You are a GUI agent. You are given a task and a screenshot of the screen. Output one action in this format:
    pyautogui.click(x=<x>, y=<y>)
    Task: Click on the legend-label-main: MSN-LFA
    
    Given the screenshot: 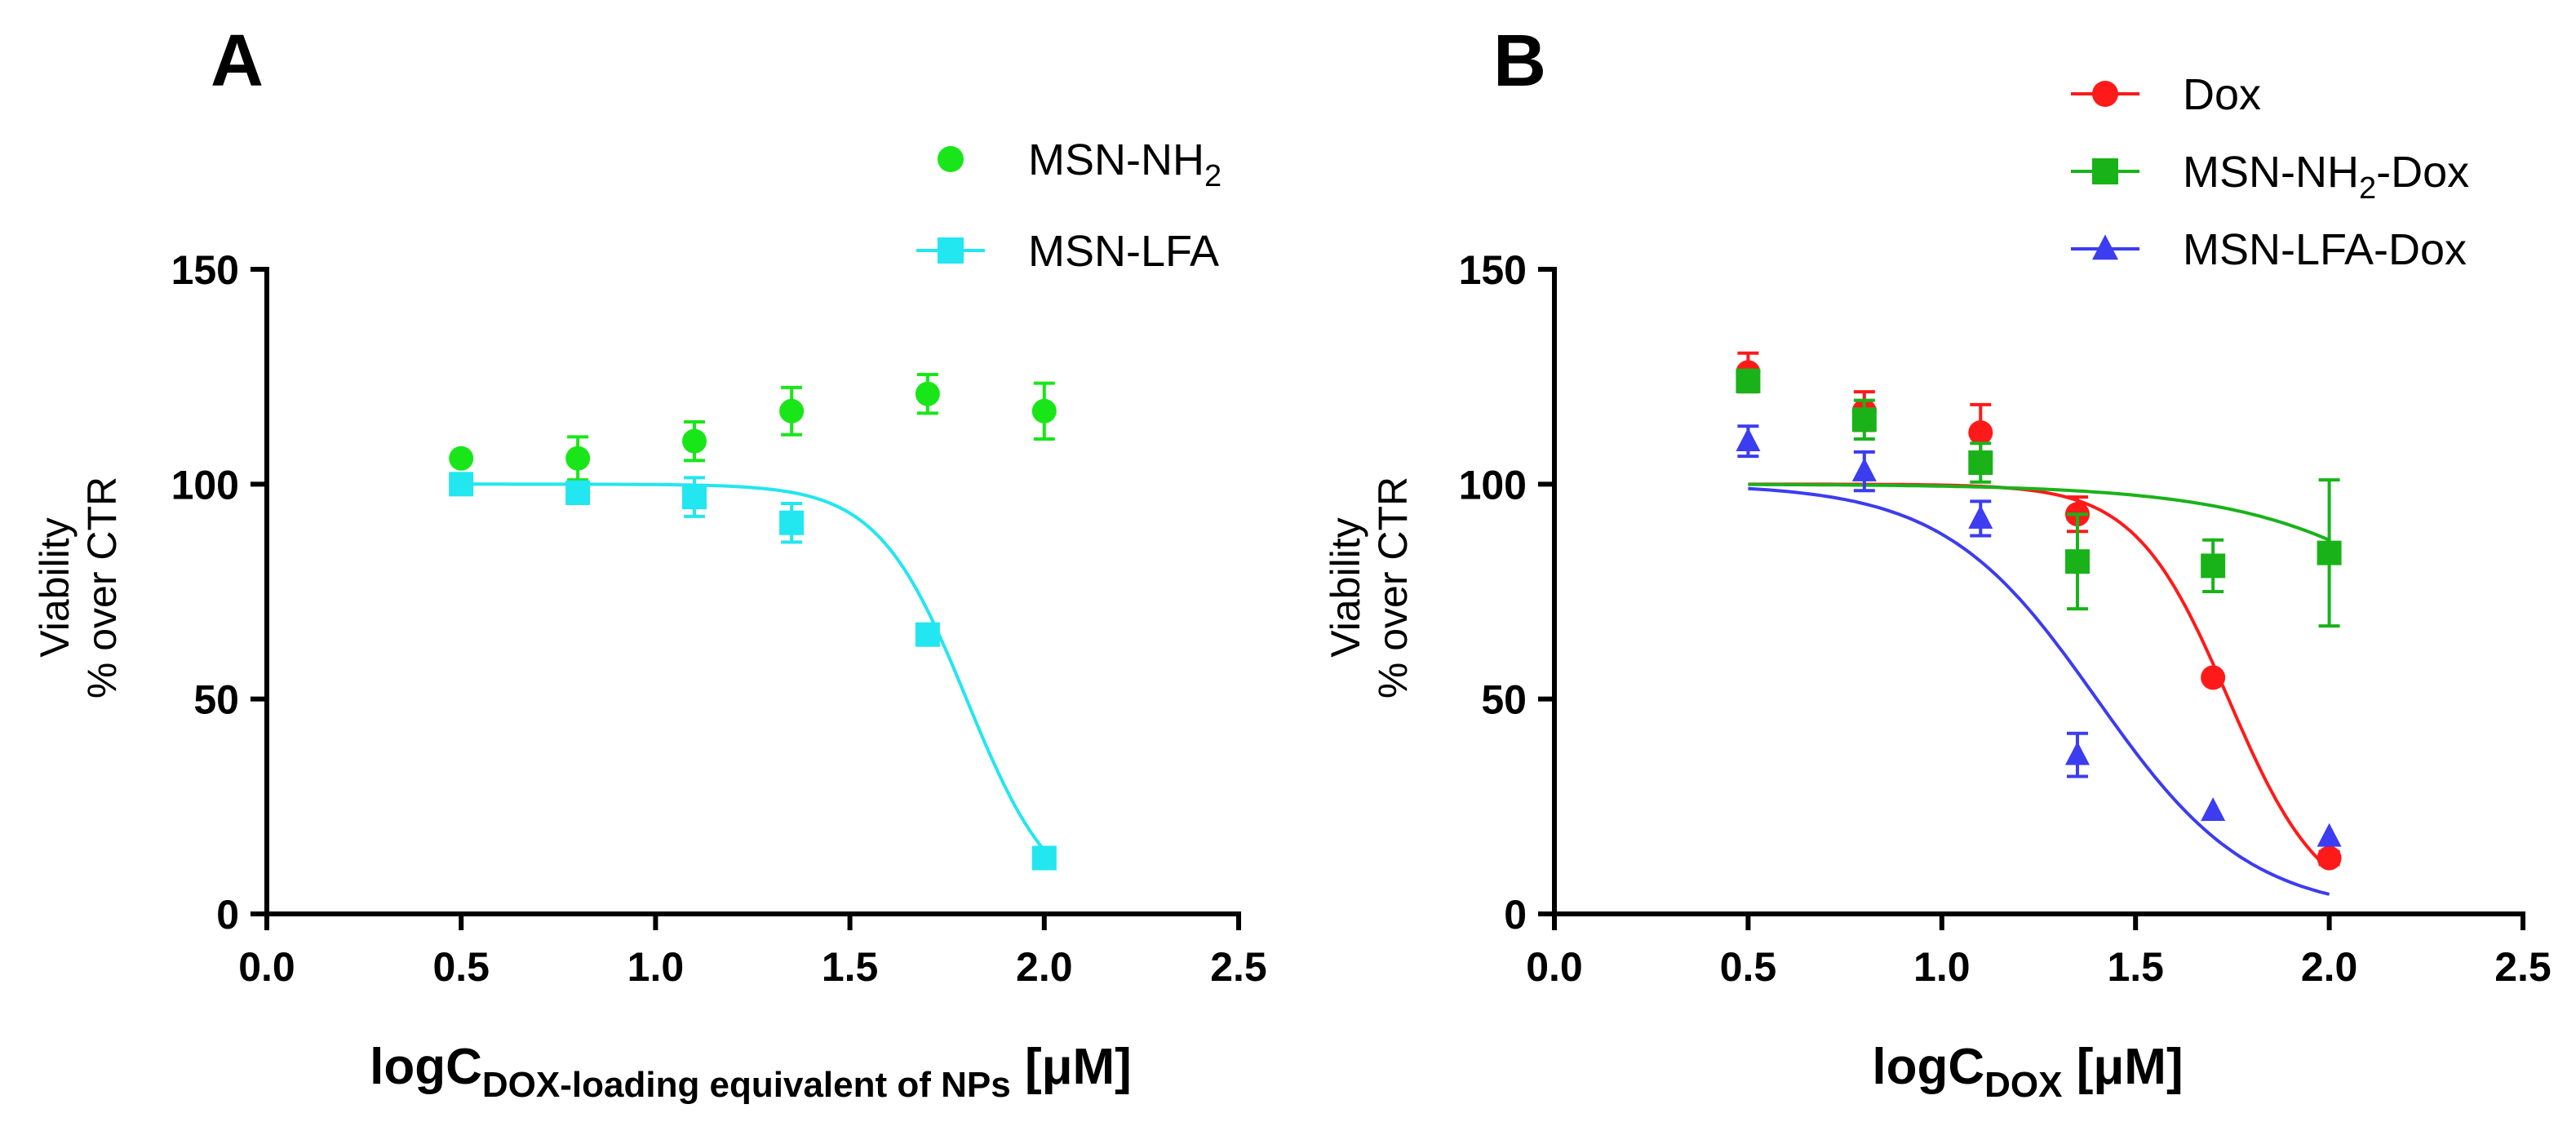 What is the action you would take?
    pyautogui.click(x=1123, y=251)
    